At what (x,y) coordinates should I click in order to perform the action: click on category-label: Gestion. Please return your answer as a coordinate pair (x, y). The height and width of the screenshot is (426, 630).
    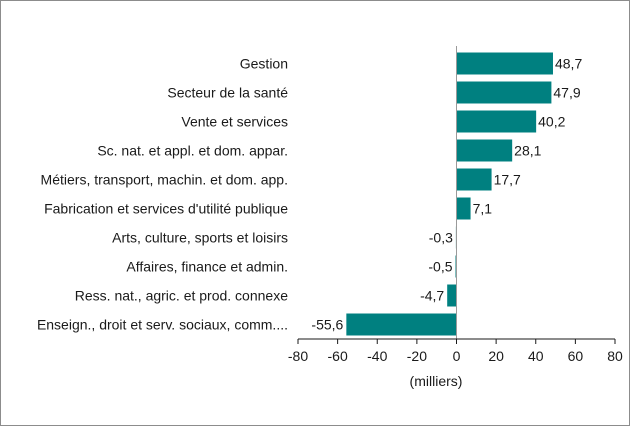
    Looking at the image, I should click on (264, 64).